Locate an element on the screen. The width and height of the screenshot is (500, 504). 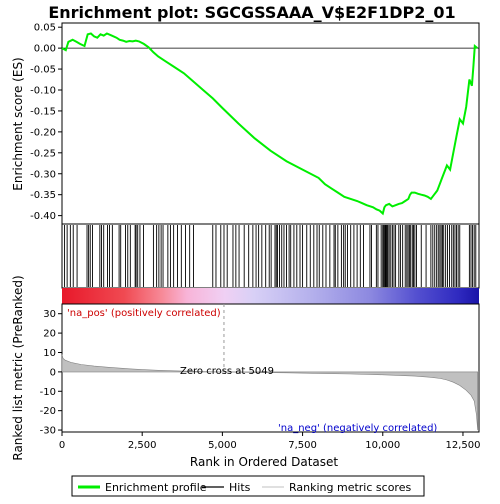
es-ylabel: Enrichment score (ES) is located at coordinates (18, 123).